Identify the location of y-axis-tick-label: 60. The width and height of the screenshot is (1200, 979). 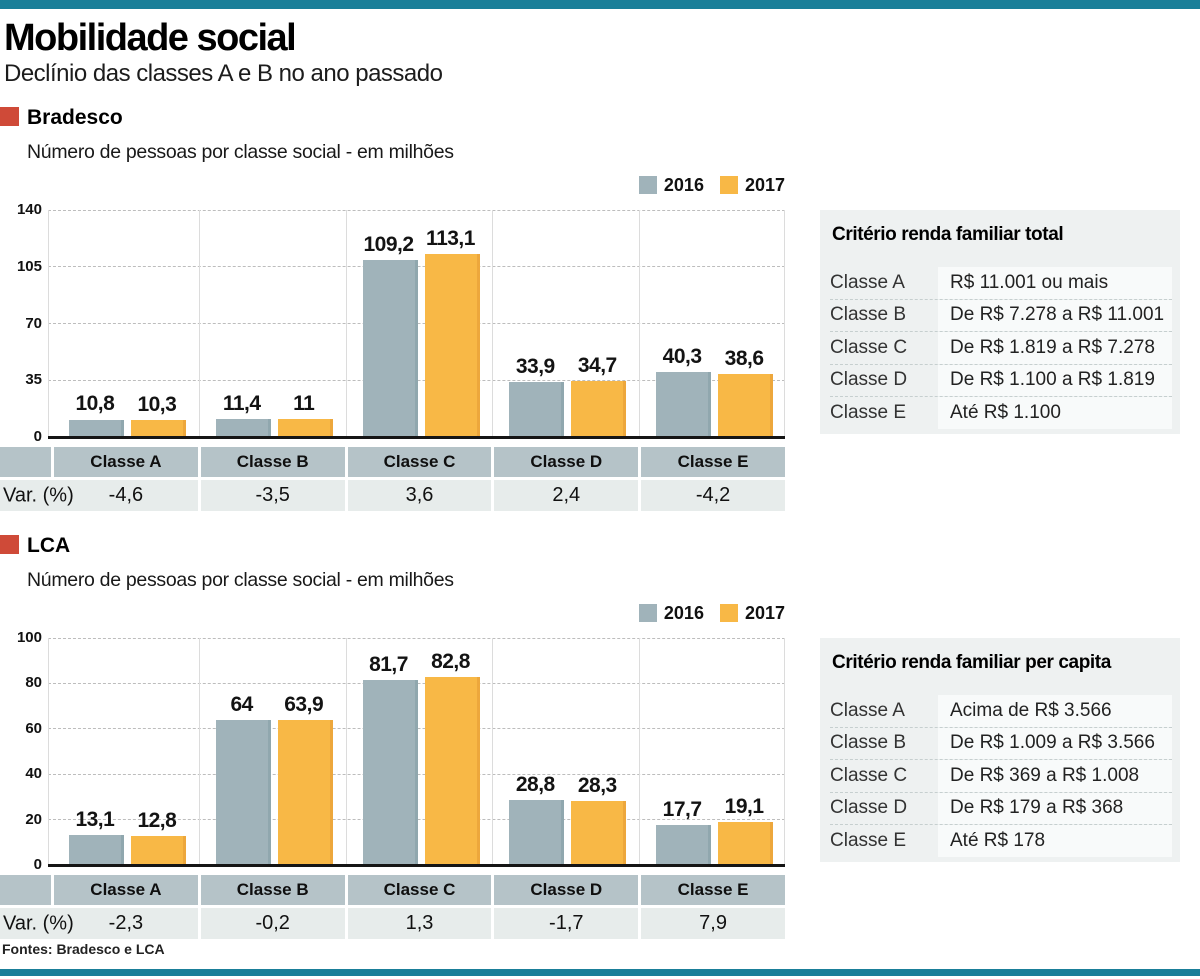
(33, 728).